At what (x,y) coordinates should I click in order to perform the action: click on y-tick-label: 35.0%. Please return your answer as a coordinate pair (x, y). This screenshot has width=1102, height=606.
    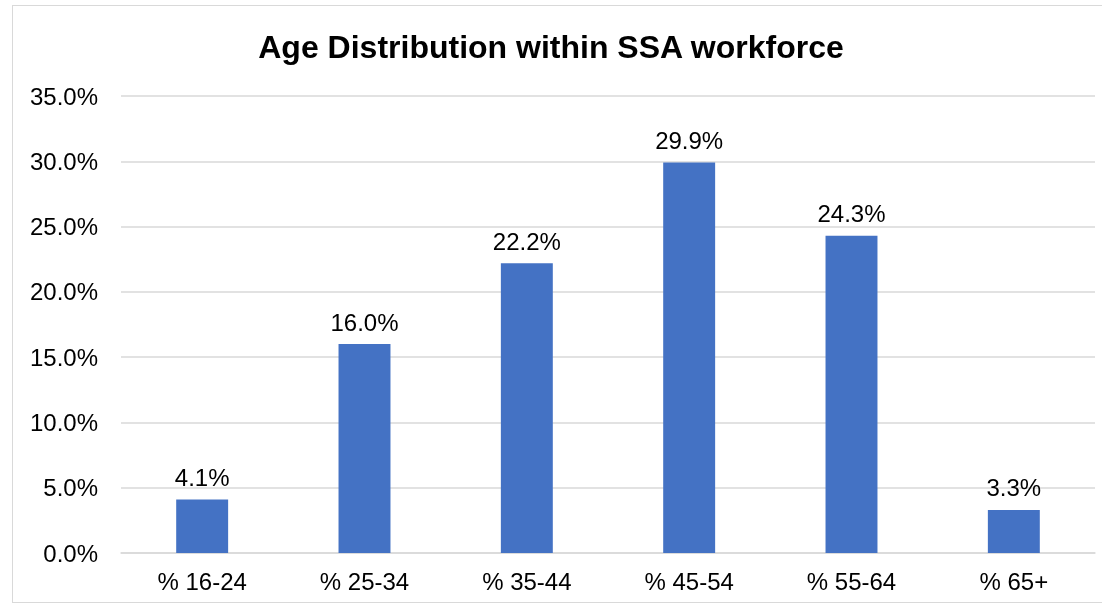
    Looking at the image, I should click on (63, 96).